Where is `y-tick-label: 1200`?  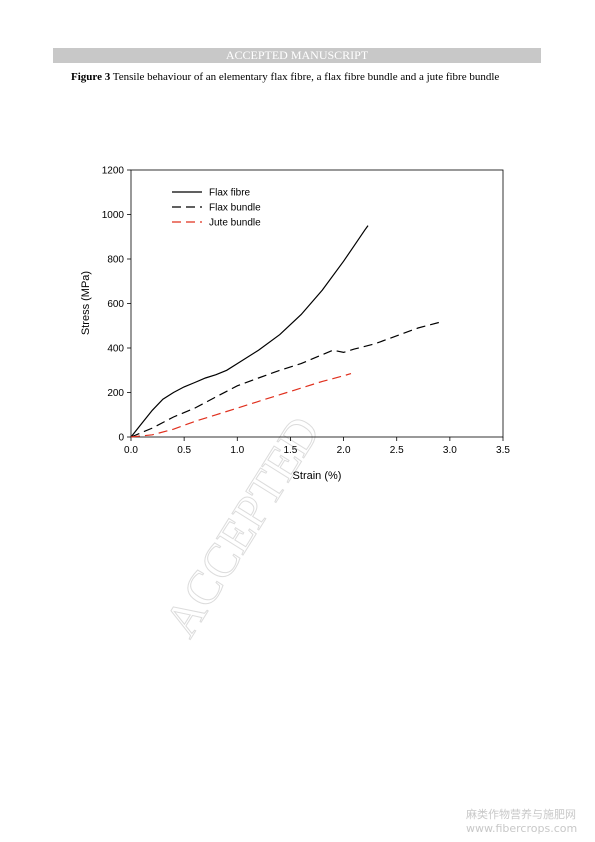
y-tick-label: 1200 is located at coordinates (113, 171).